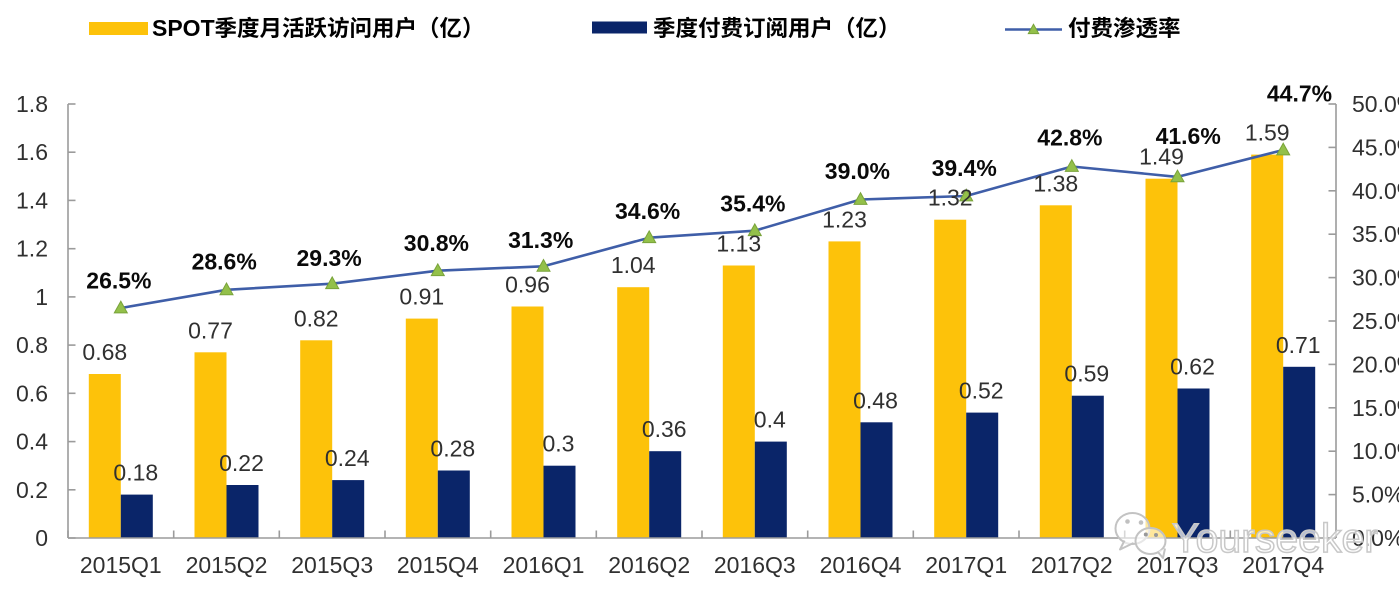 Image resolution: width=1399 pixels, height=601 pixels. What do you see at coordinates (861, 565) in the screenshot?
I see `svg-text: 2016Q4` at bounding box center [861, 565].